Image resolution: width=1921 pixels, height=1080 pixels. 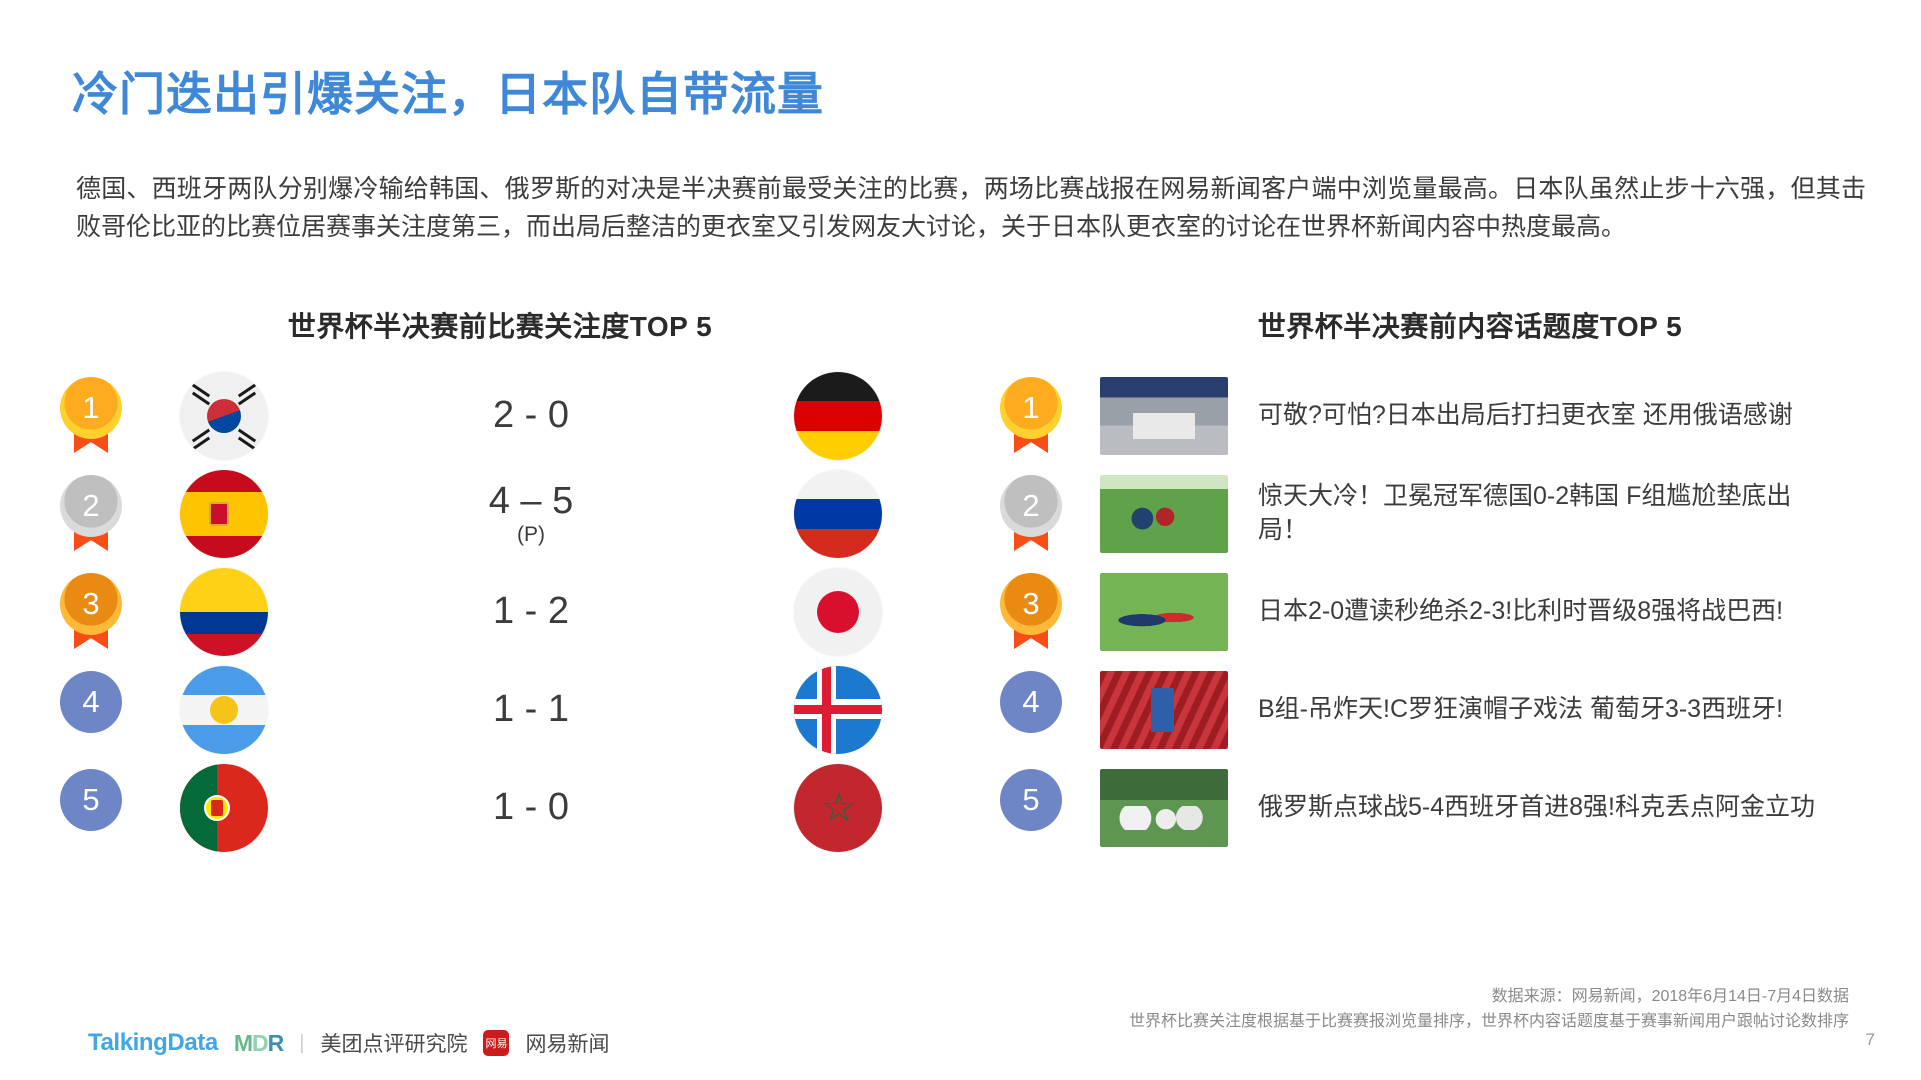 I want to click on list-item: 3 日本2-0遭读秒绝杀2-3!比利时晋级8强将战巴西!, so click(x=1440, y=612).